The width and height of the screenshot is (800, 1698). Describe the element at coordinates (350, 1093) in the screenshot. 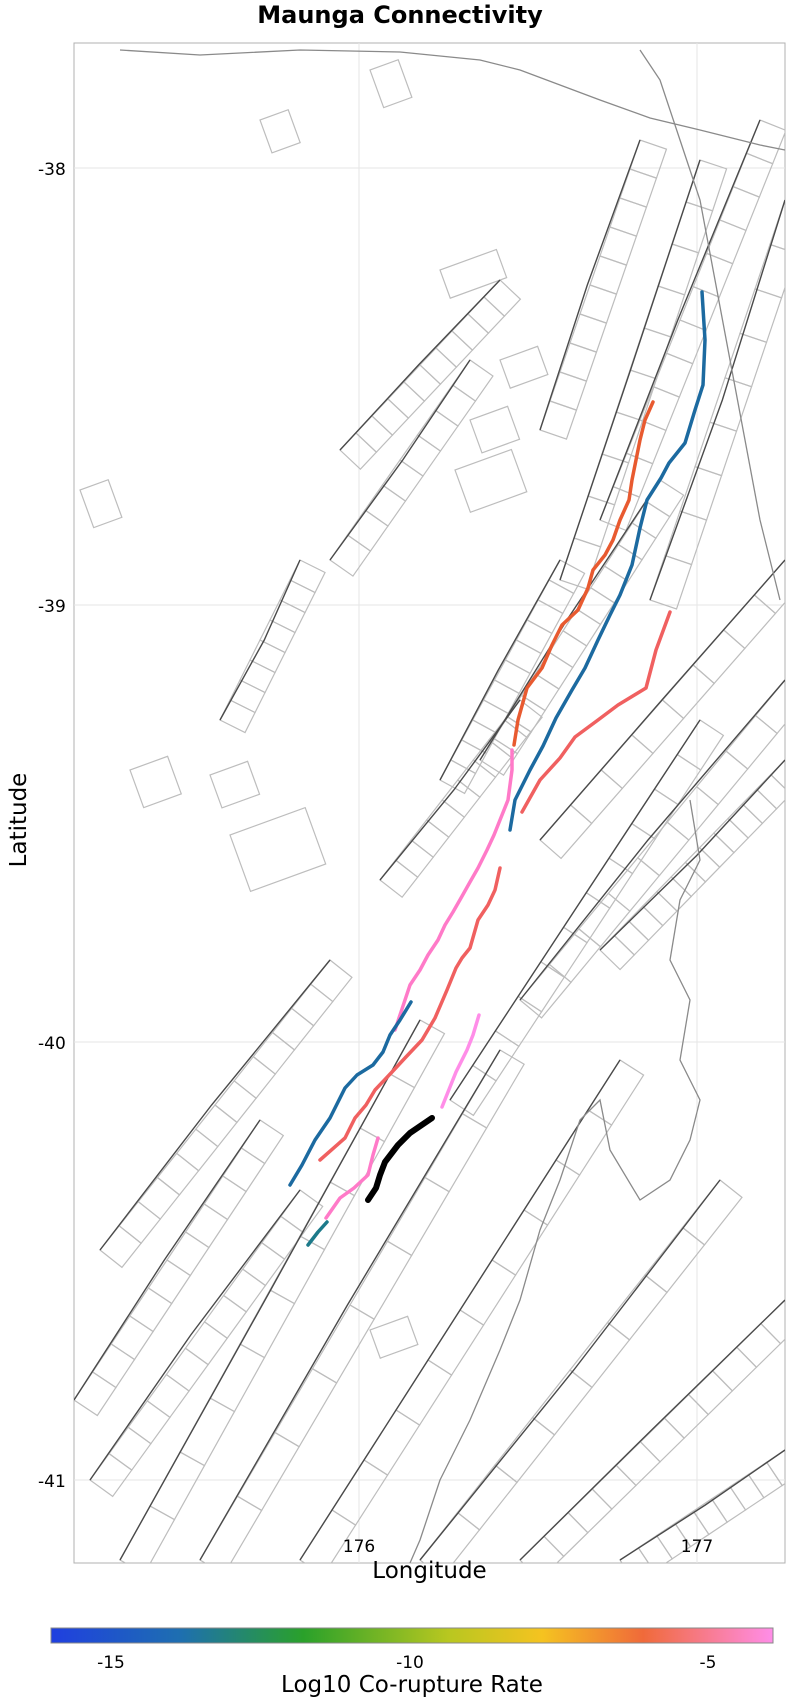

I see `rupture-section-blue-south` at that location.